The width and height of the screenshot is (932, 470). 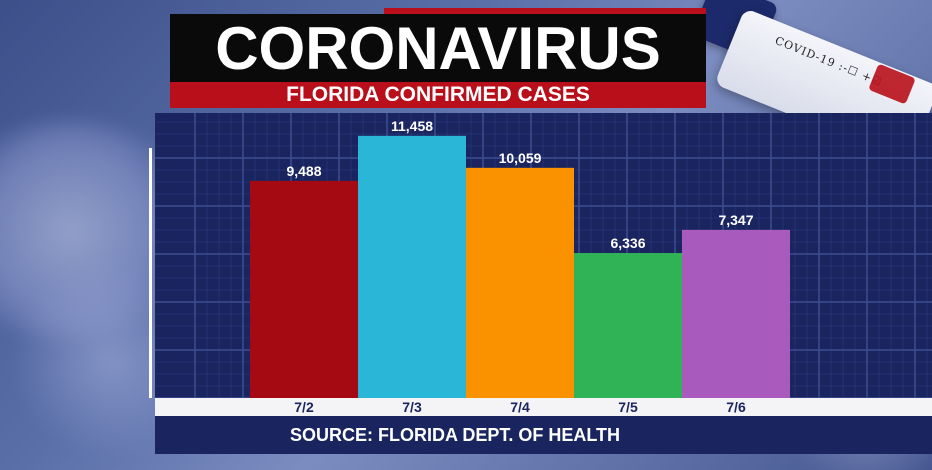 What do you see at coordinates (736, 407) in the screenshot?
I see `x-tick-label: 7/6` at bounding box center [736, 407].